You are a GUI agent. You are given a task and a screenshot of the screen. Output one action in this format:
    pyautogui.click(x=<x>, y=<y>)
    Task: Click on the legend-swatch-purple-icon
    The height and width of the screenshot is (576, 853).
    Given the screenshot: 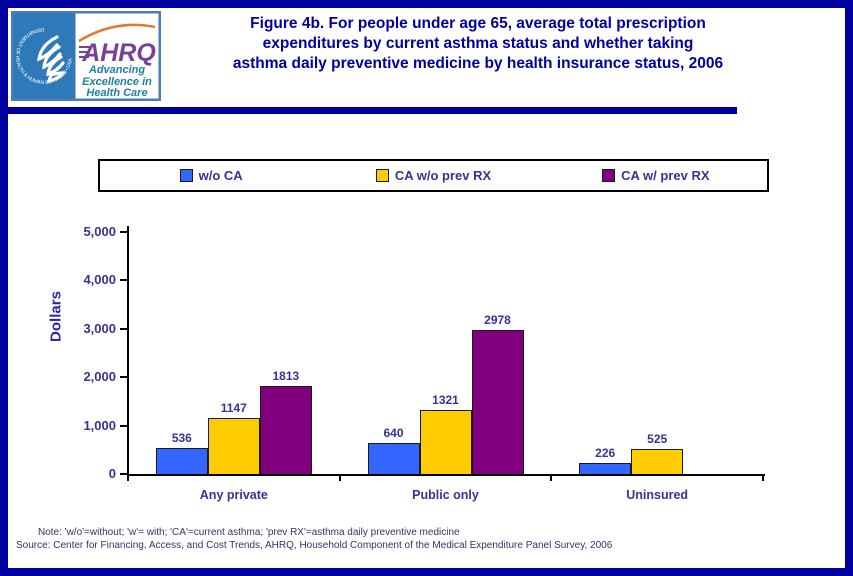 What is the action you would take?
    pyautogui.click(x=609, y=175)
    